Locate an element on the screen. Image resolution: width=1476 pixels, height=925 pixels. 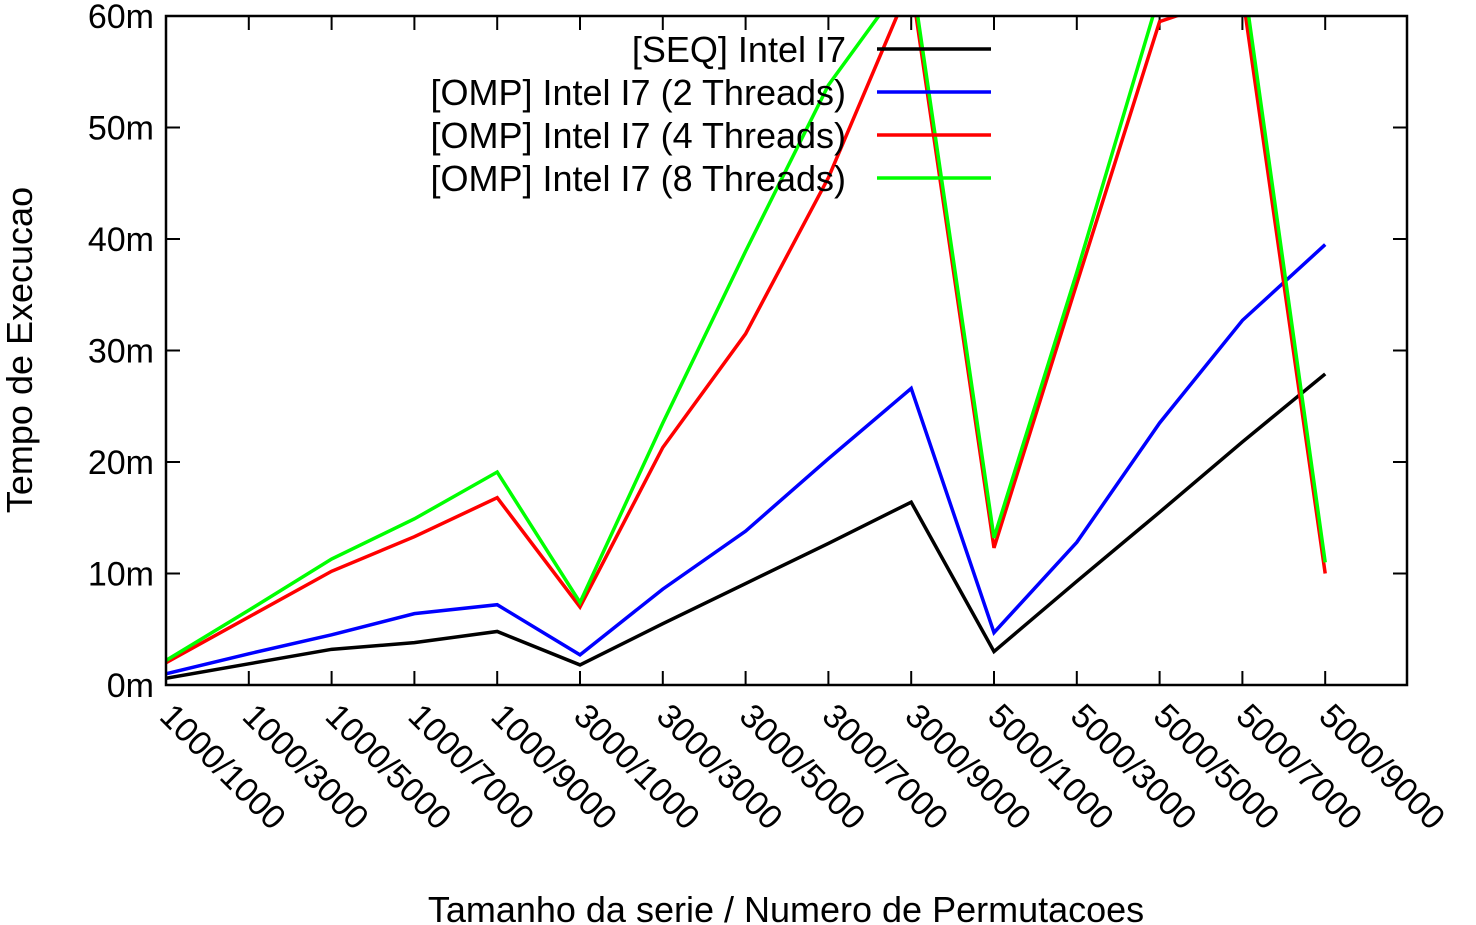
y-tick-label: 0m is located at coordinates (130, 686).